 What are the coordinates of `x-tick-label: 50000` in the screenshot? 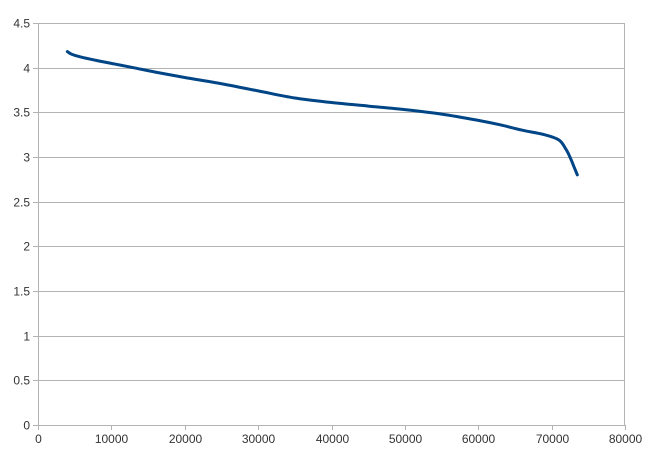 It's located at (406, 439).